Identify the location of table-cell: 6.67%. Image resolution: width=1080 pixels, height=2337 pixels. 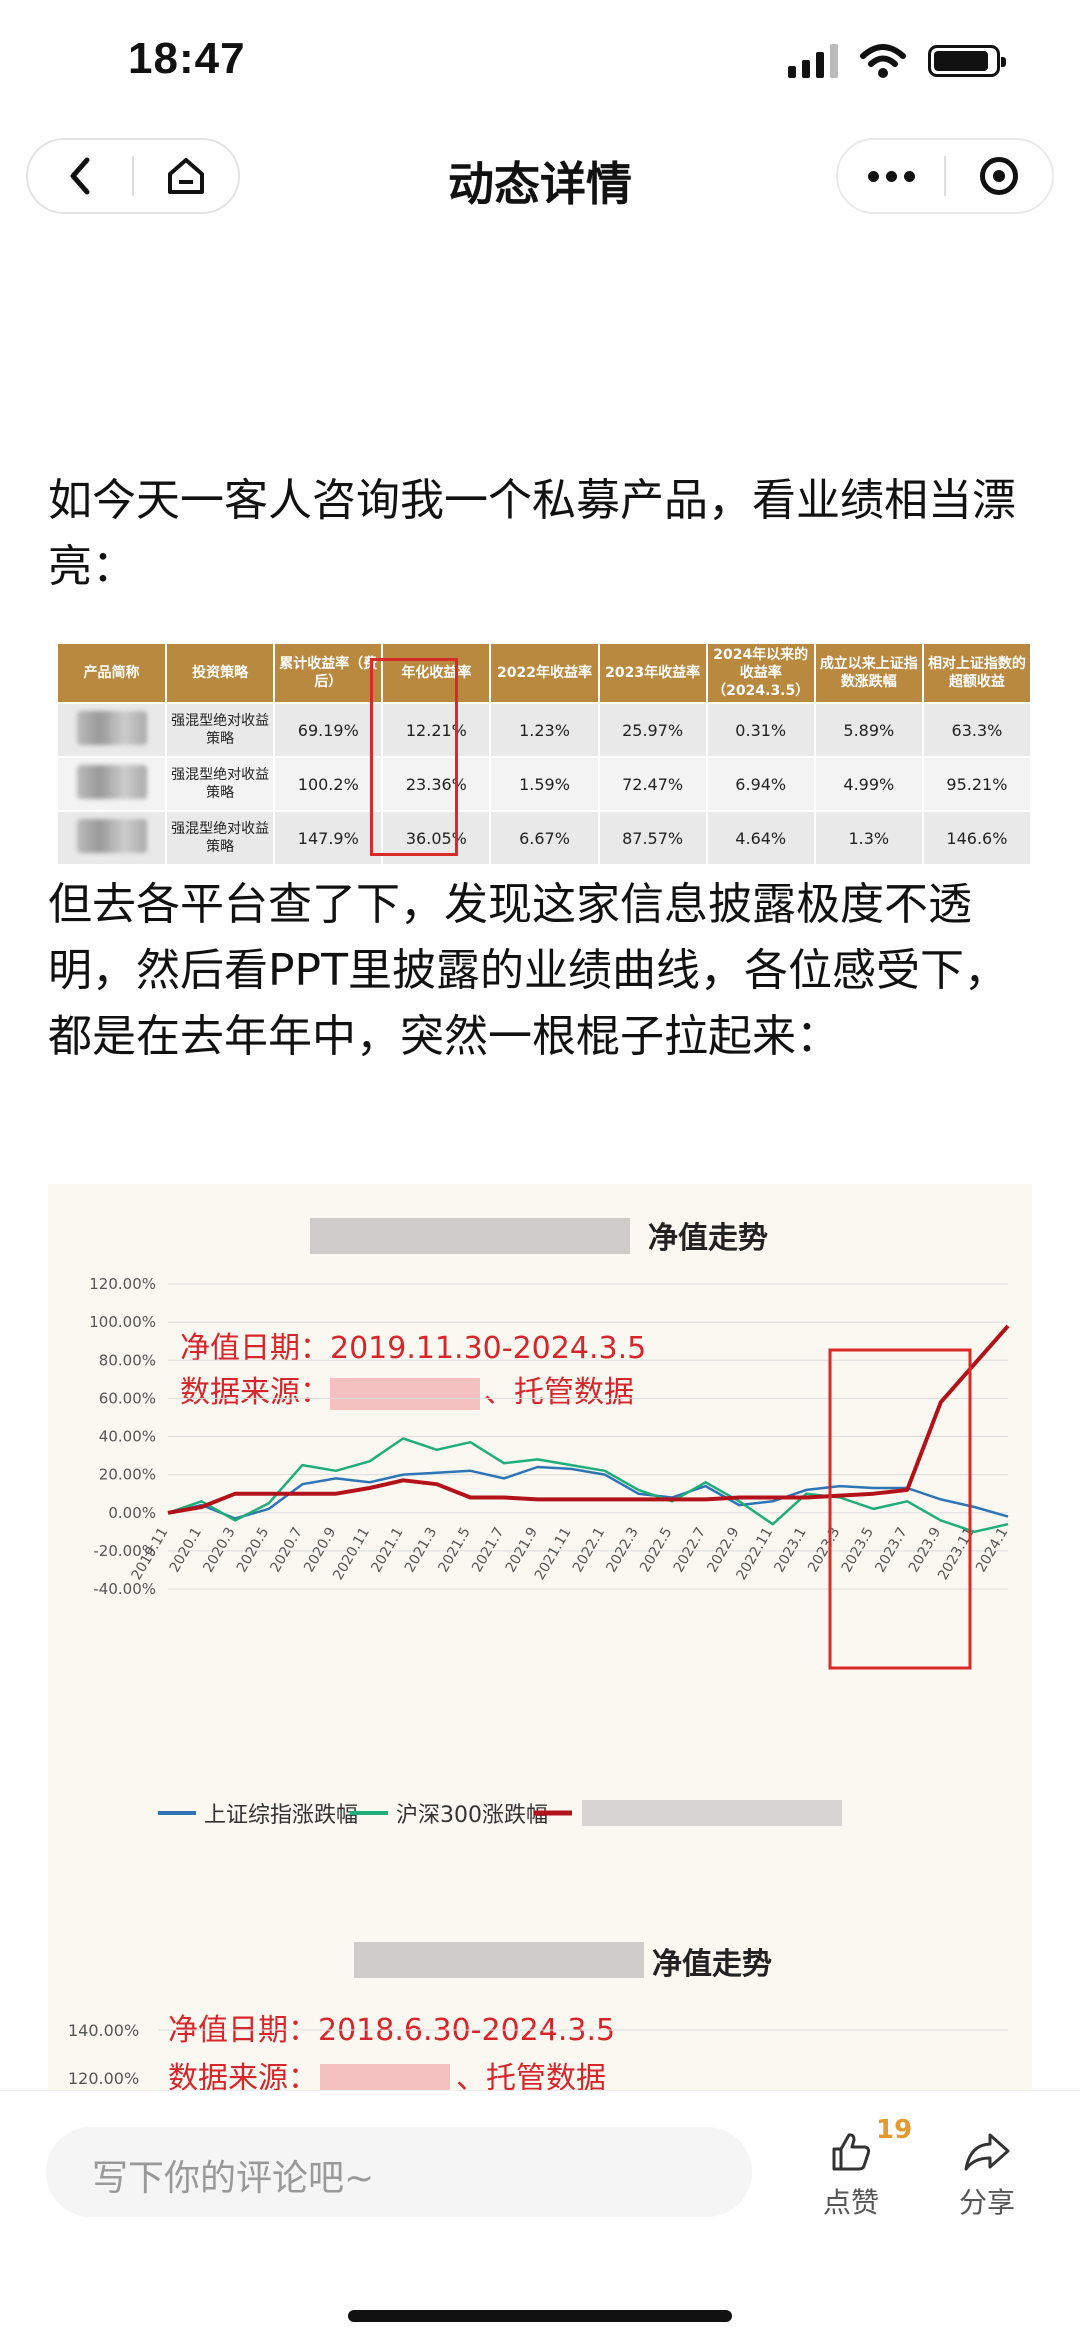
(545, 837).